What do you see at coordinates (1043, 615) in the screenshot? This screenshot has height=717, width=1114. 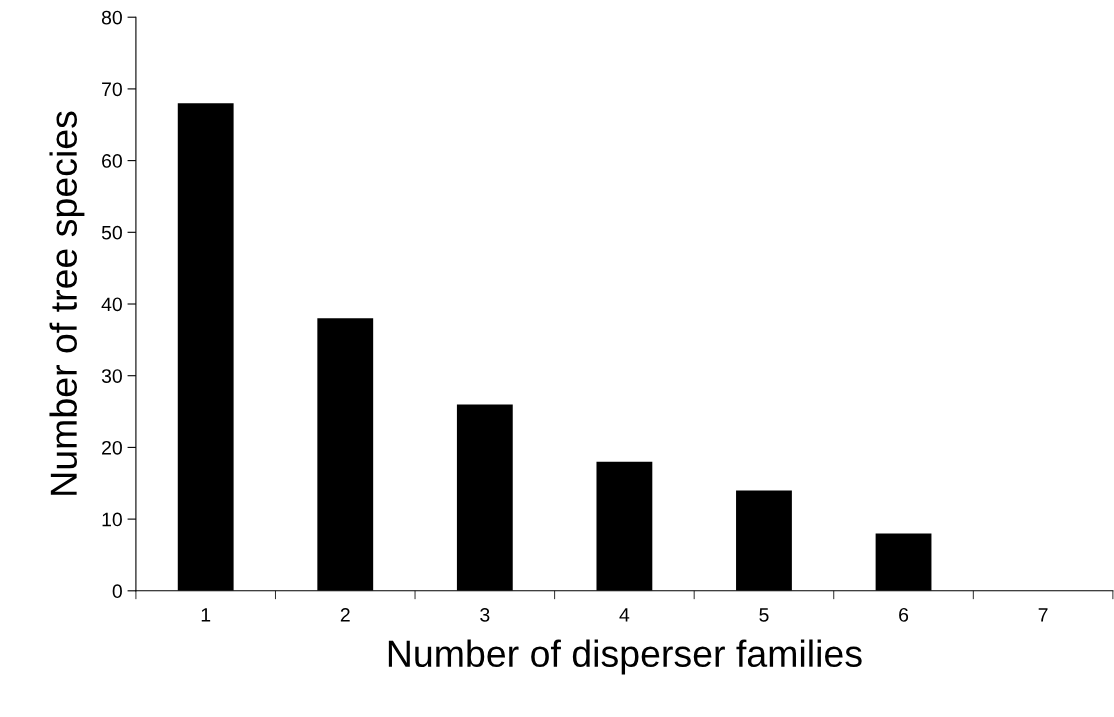 I see `x-tick-label: 7` at bounding box center [1043, 615].